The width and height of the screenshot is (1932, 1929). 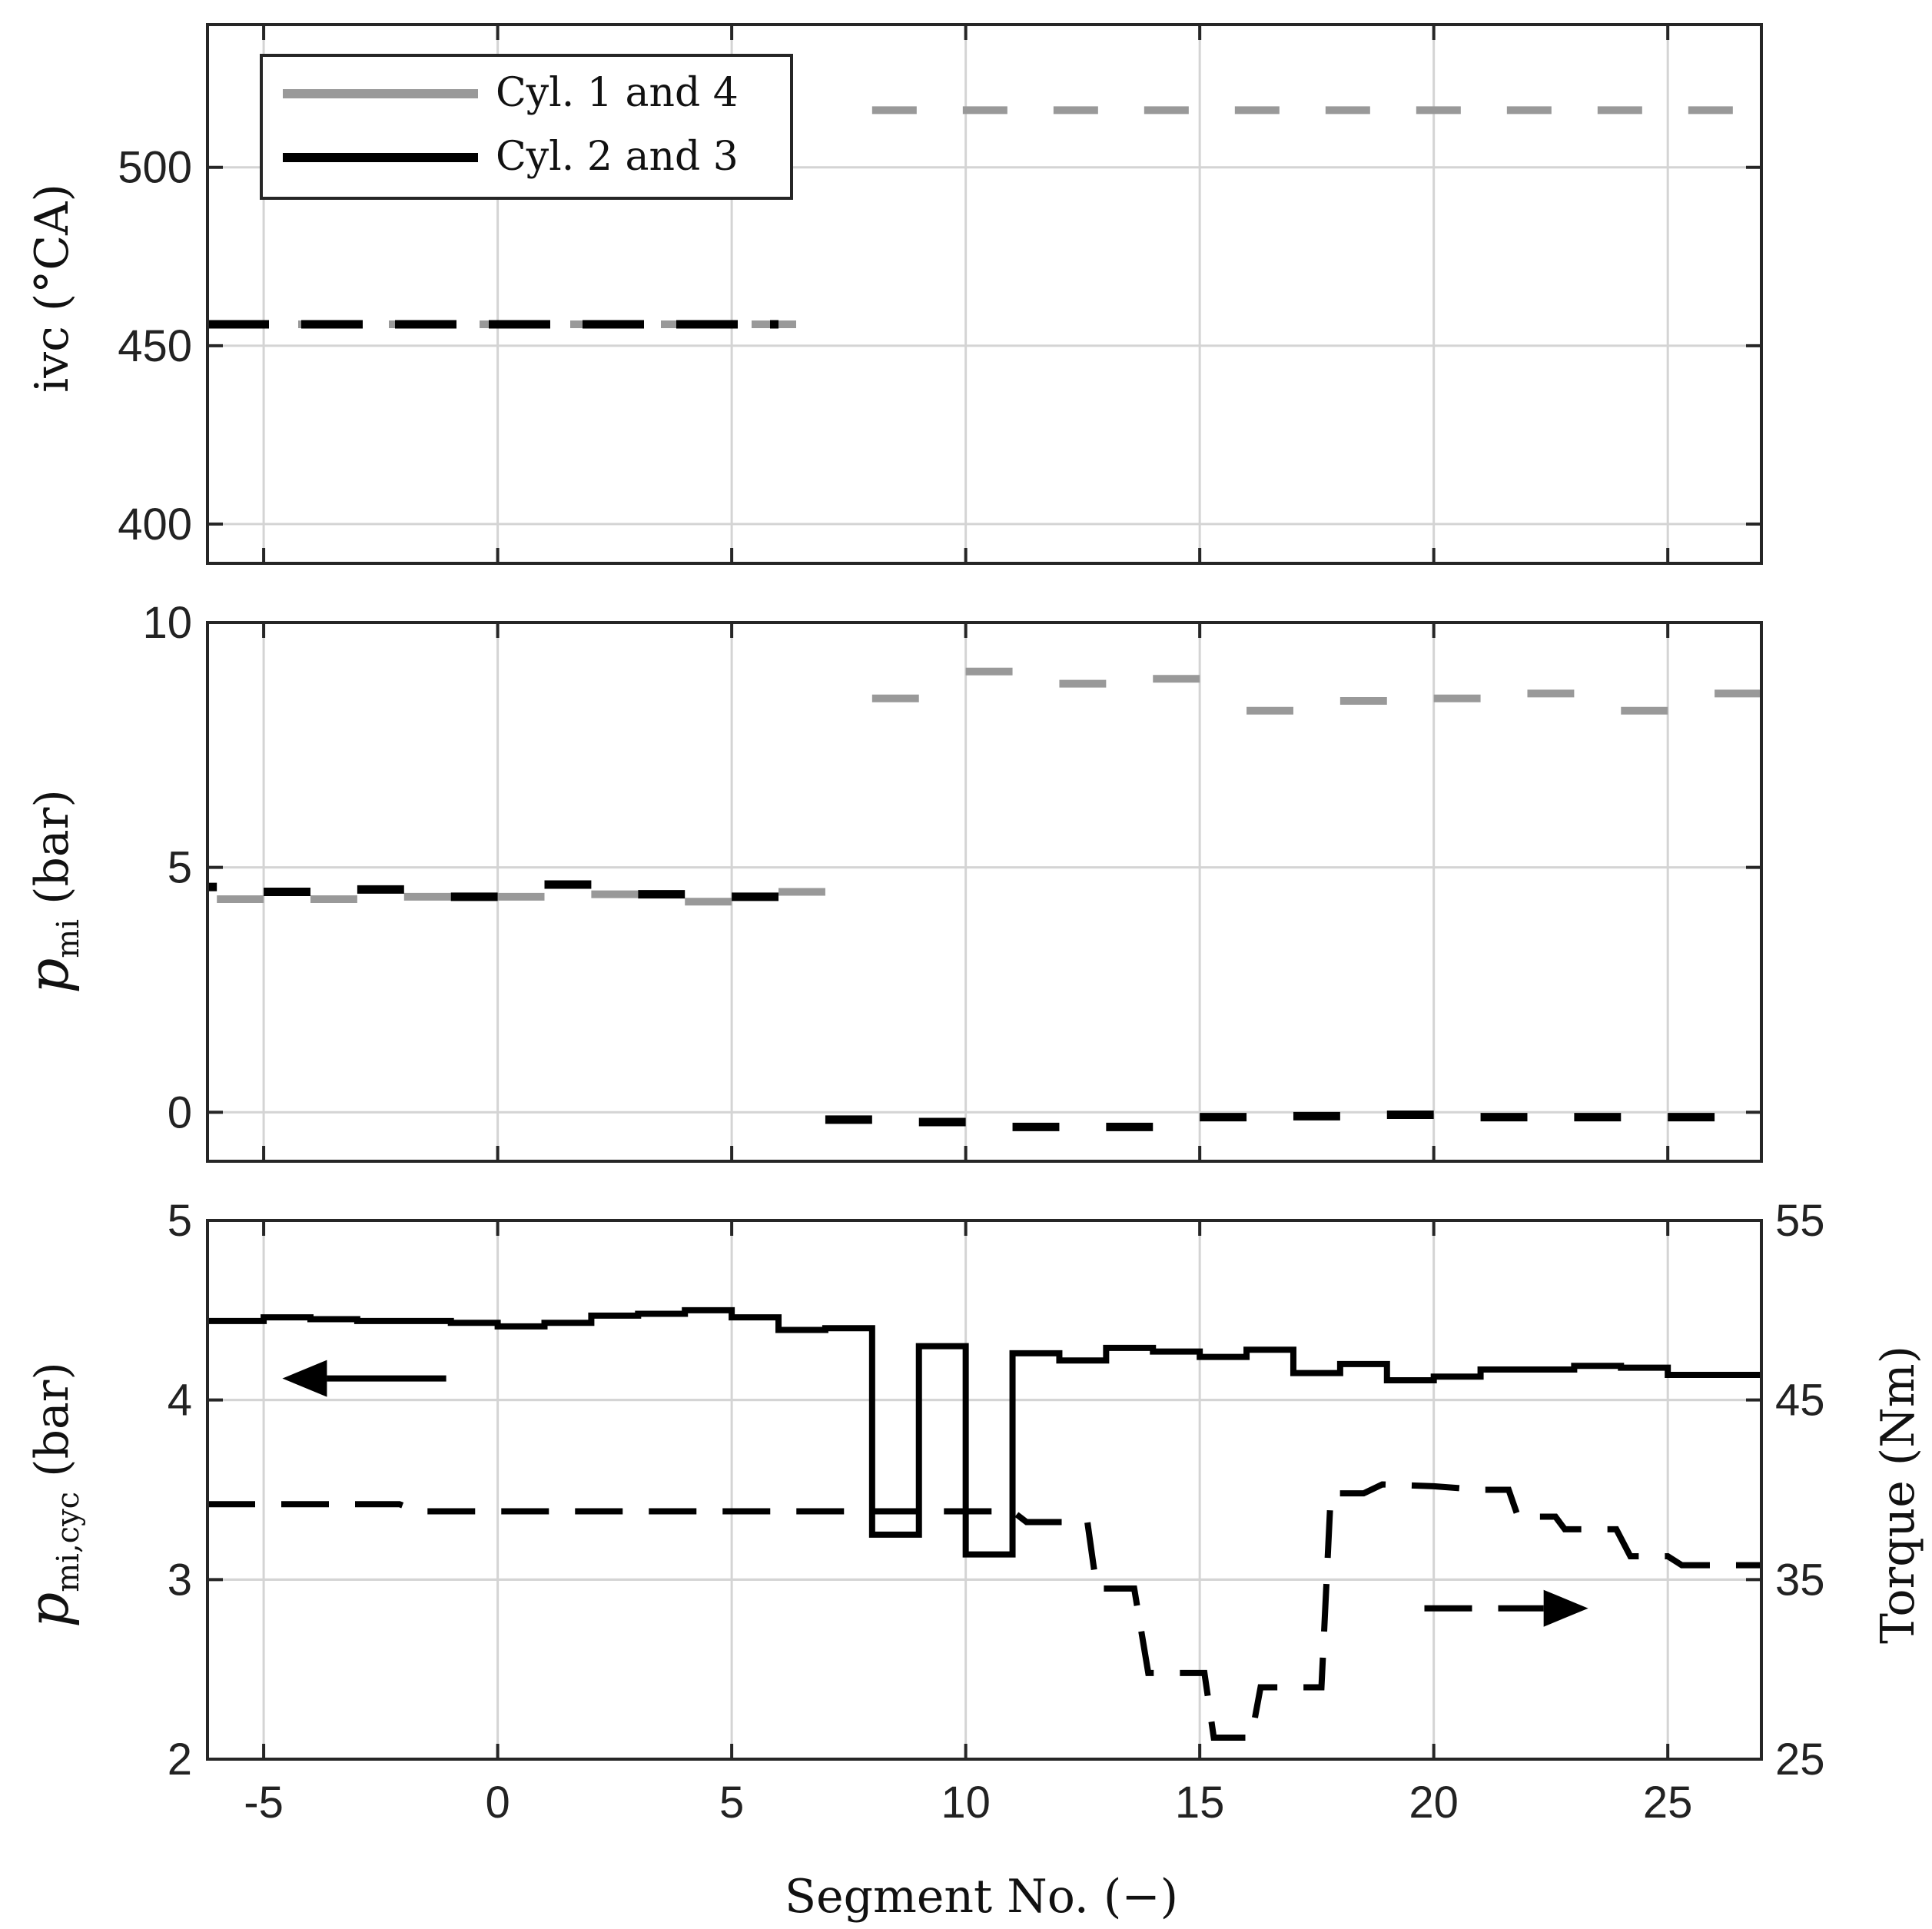 I want to click on ytick-label: 500, so click(x=155, y=168).